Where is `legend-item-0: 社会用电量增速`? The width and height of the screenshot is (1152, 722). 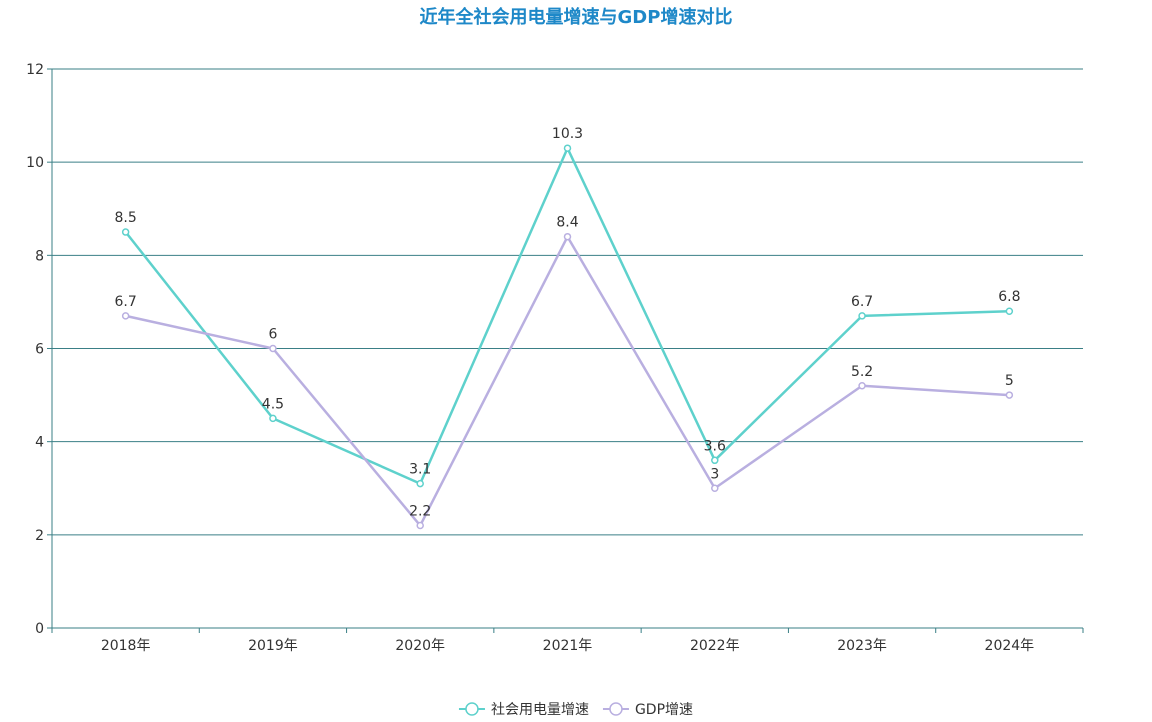 legend-item-0: 社会用电量增速 is located at coordinates (523, 710).